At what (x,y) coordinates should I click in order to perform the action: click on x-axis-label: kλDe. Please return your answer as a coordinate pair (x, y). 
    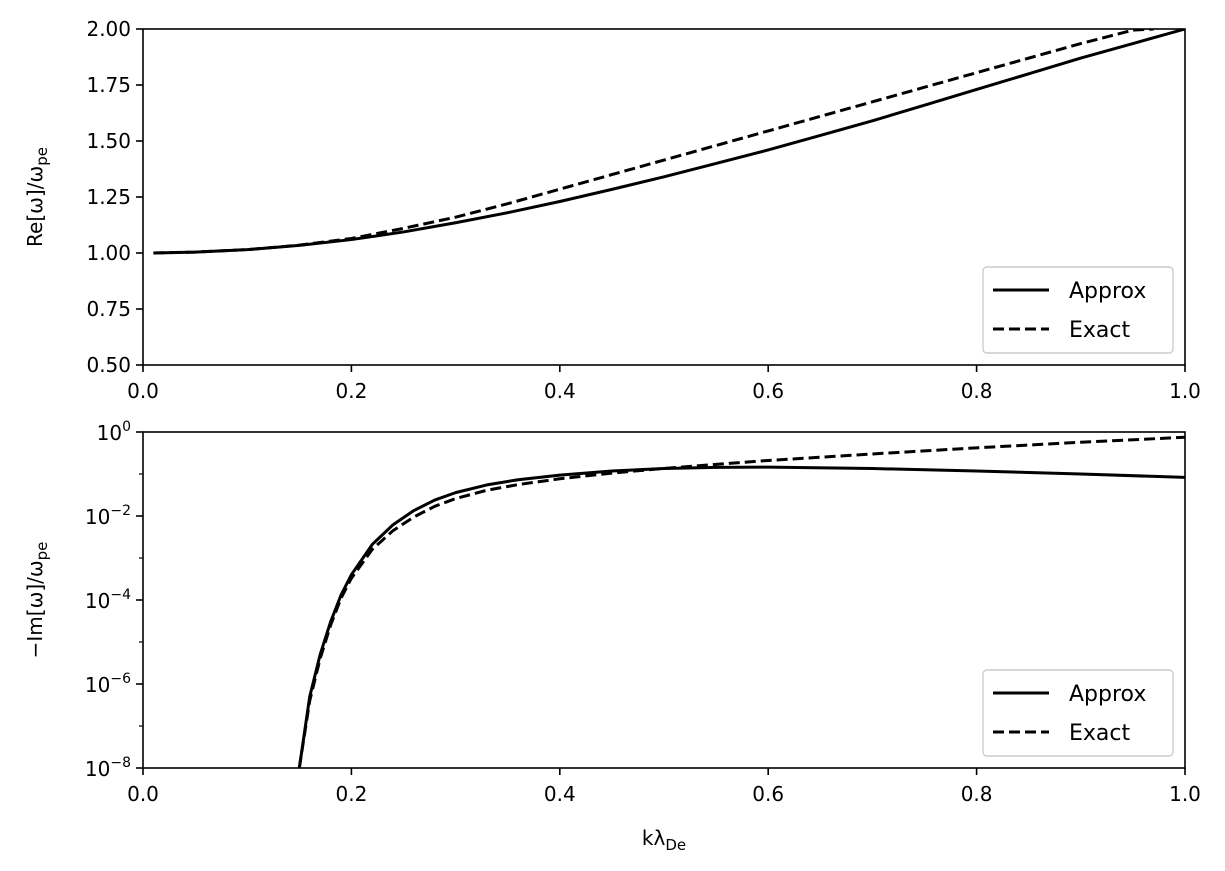
    Looking at the image, I should click on (664, 840).